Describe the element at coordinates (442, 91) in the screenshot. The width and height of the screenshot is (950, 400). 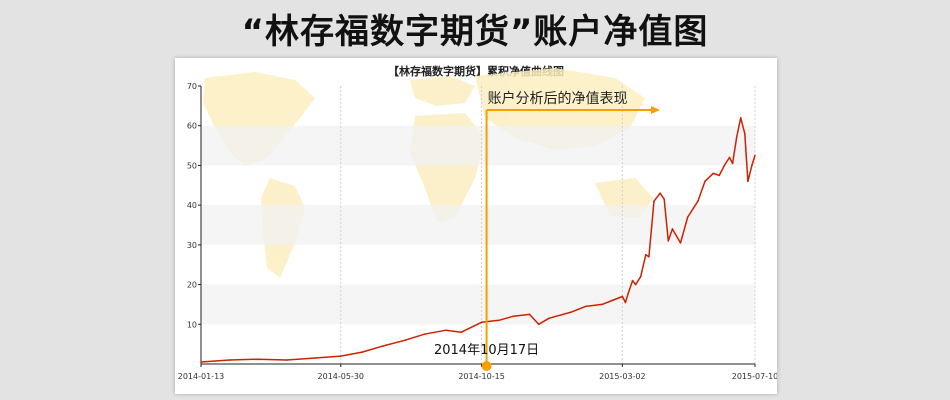
I see `map-europe` at that location.